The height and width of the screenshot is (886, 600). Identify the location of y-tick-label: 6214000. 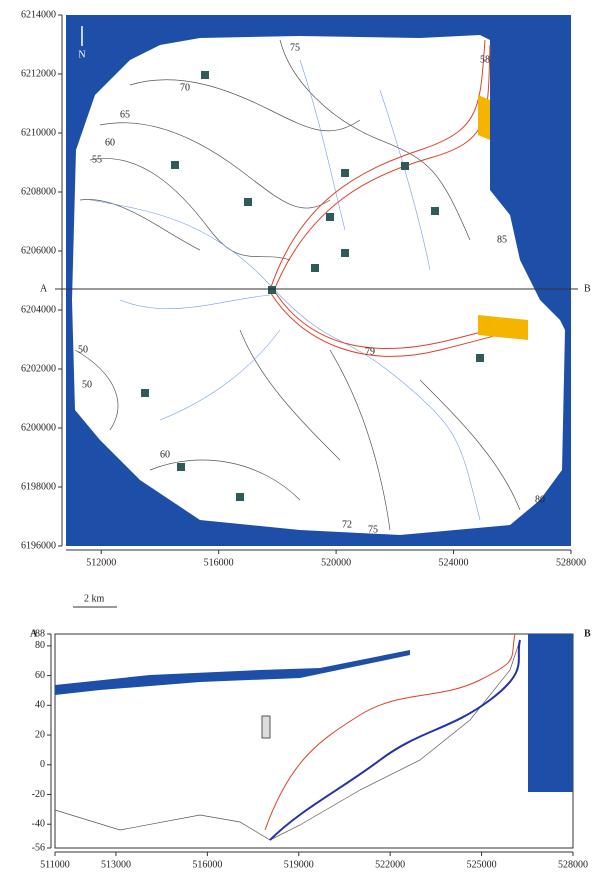
(38, 14).